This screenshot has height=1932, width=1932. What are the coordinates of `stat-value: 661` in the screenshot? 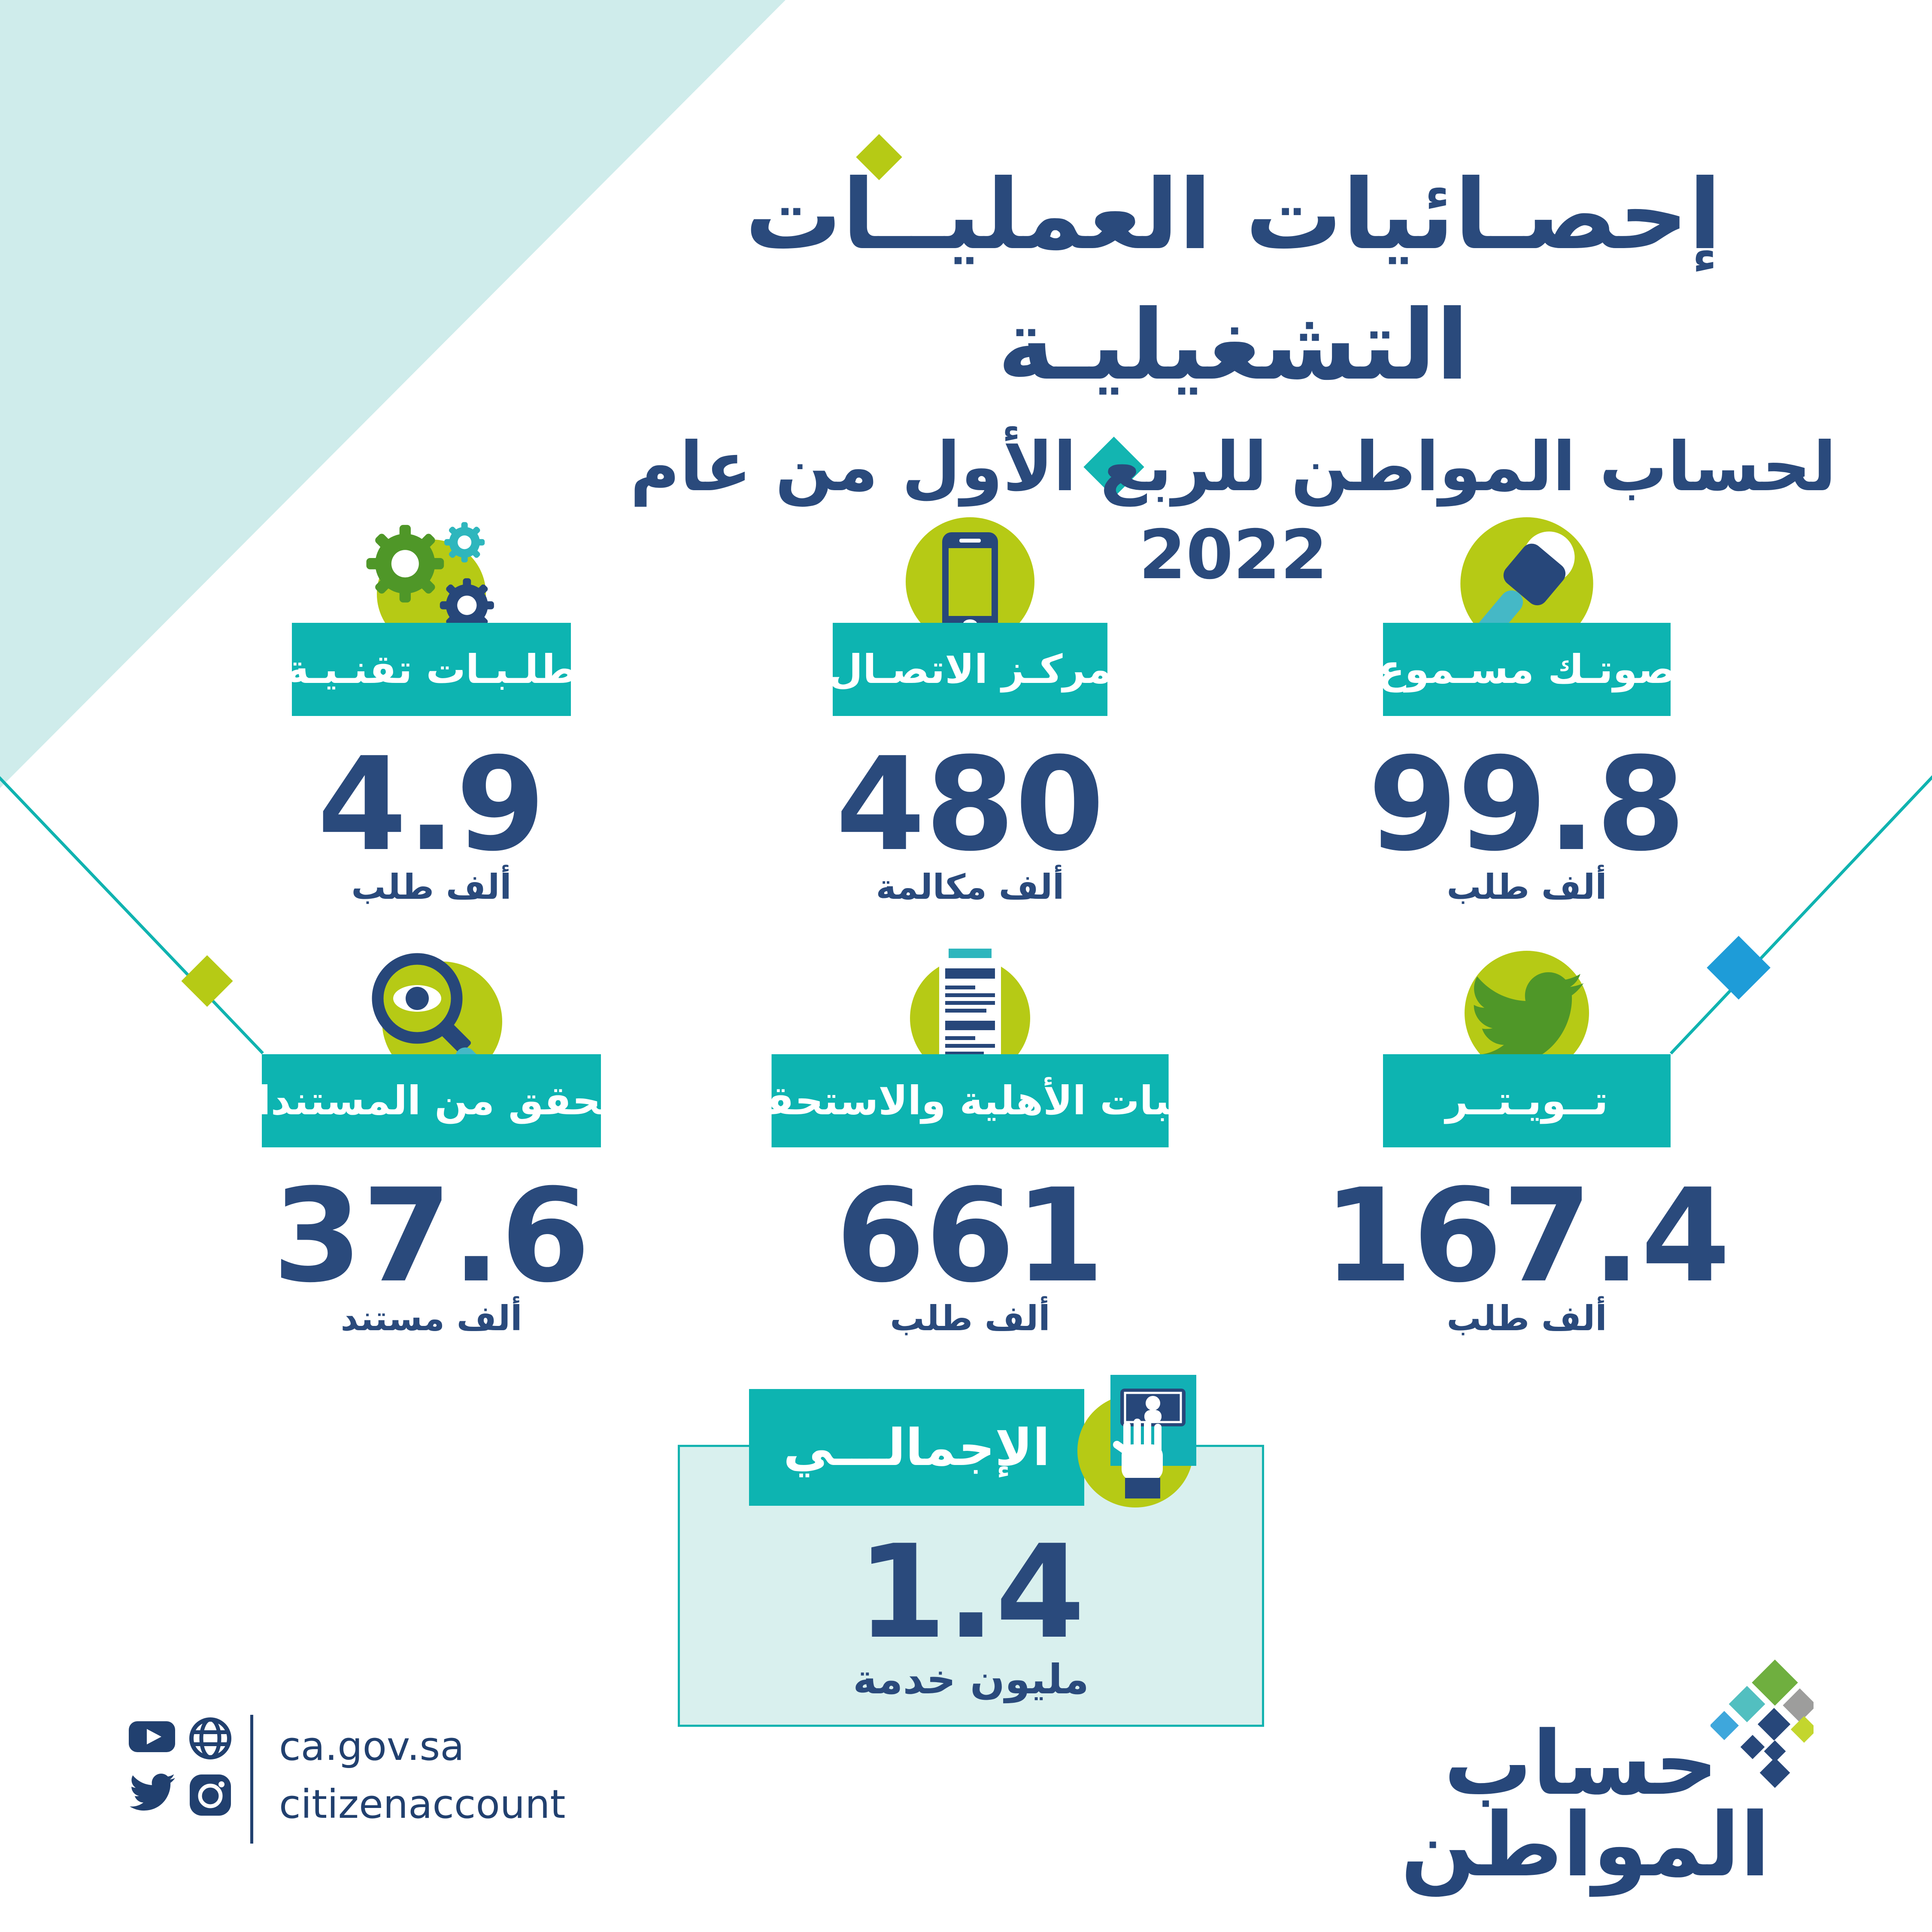 It's located at (970, 1236).